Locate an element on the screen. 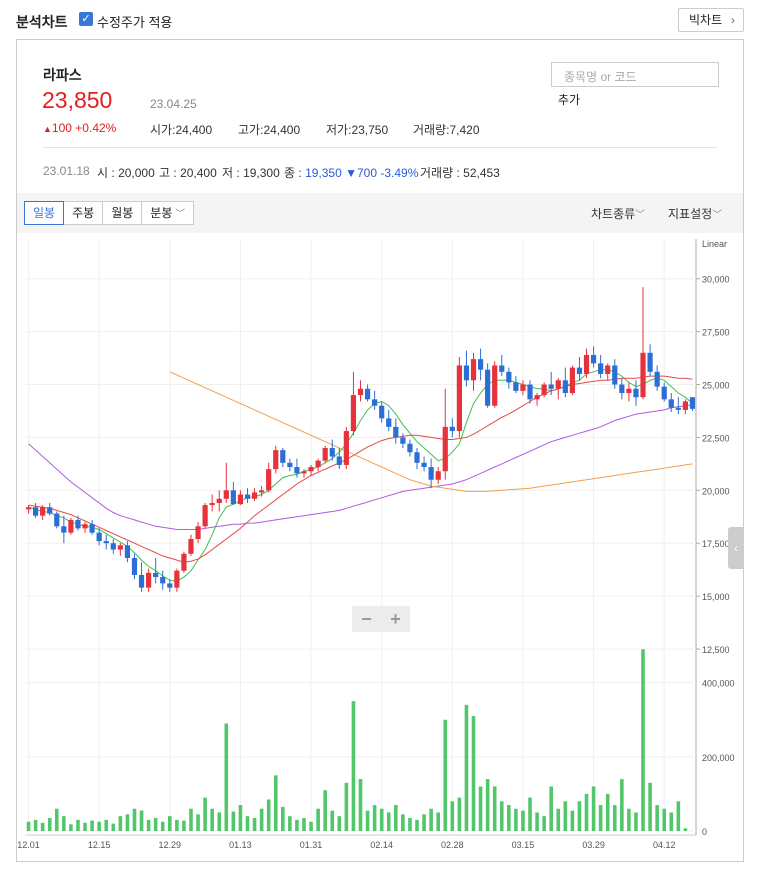 The height and width of the screenshot is (882, 759). candle-low-label: 저 is located at coordinates (228, 173).